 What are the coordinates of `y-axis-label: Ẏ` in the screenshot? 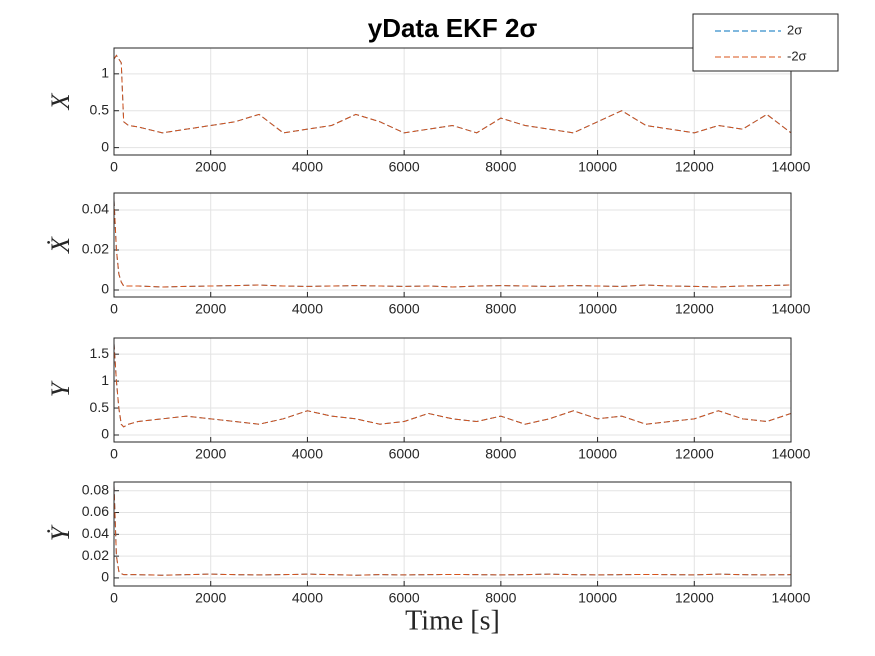 It's located at (60, 532).